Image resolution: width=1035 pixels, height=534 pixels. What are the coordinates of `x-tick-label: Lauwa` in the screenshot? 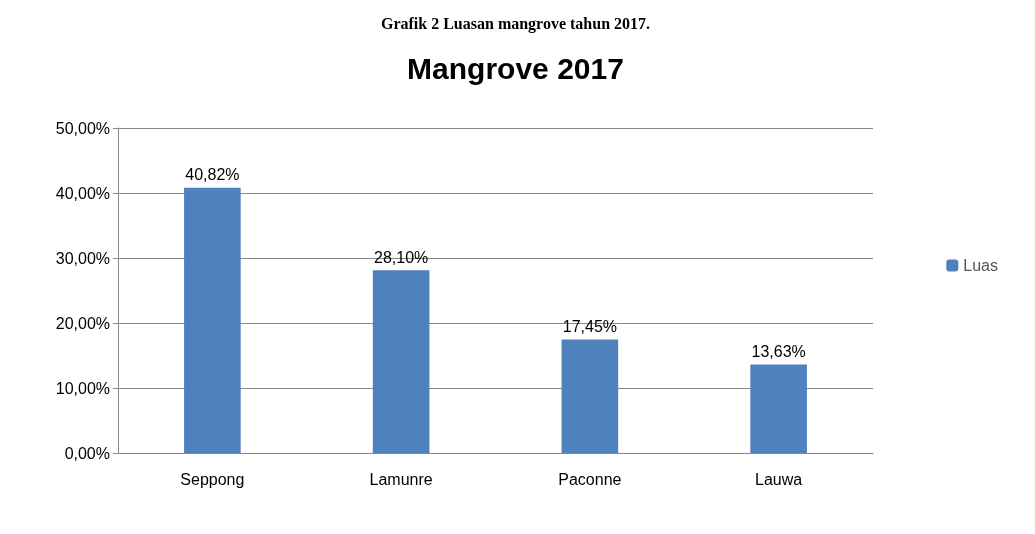 It's located at (779, 479).